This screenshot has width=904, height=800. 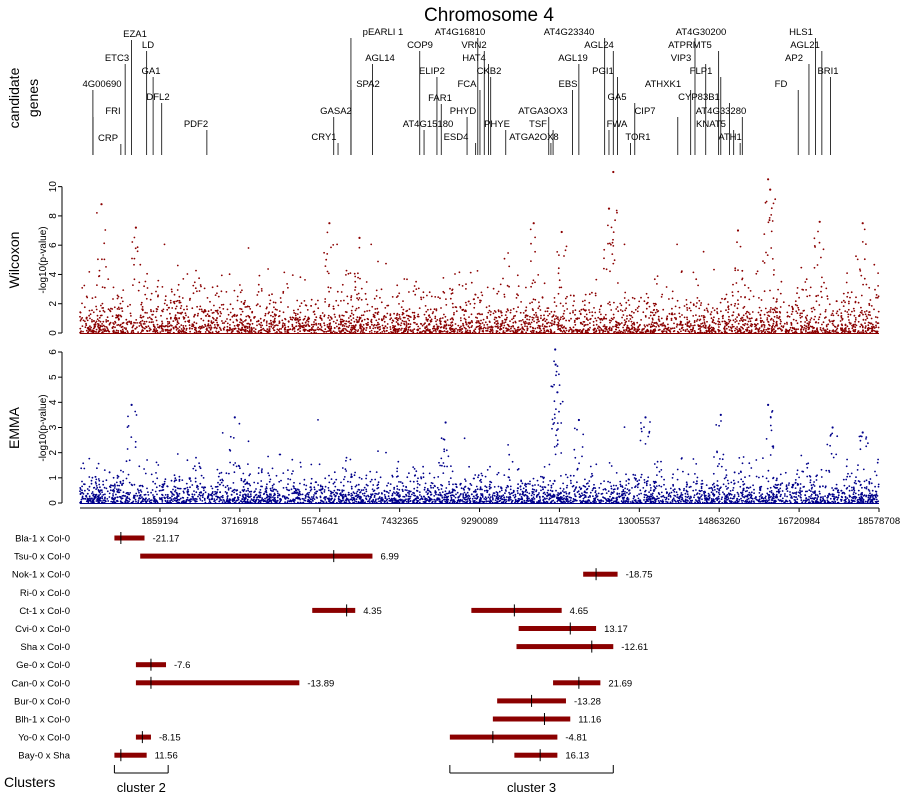 I want to click on gene-label: HAT4, so click(x=474, y=58).